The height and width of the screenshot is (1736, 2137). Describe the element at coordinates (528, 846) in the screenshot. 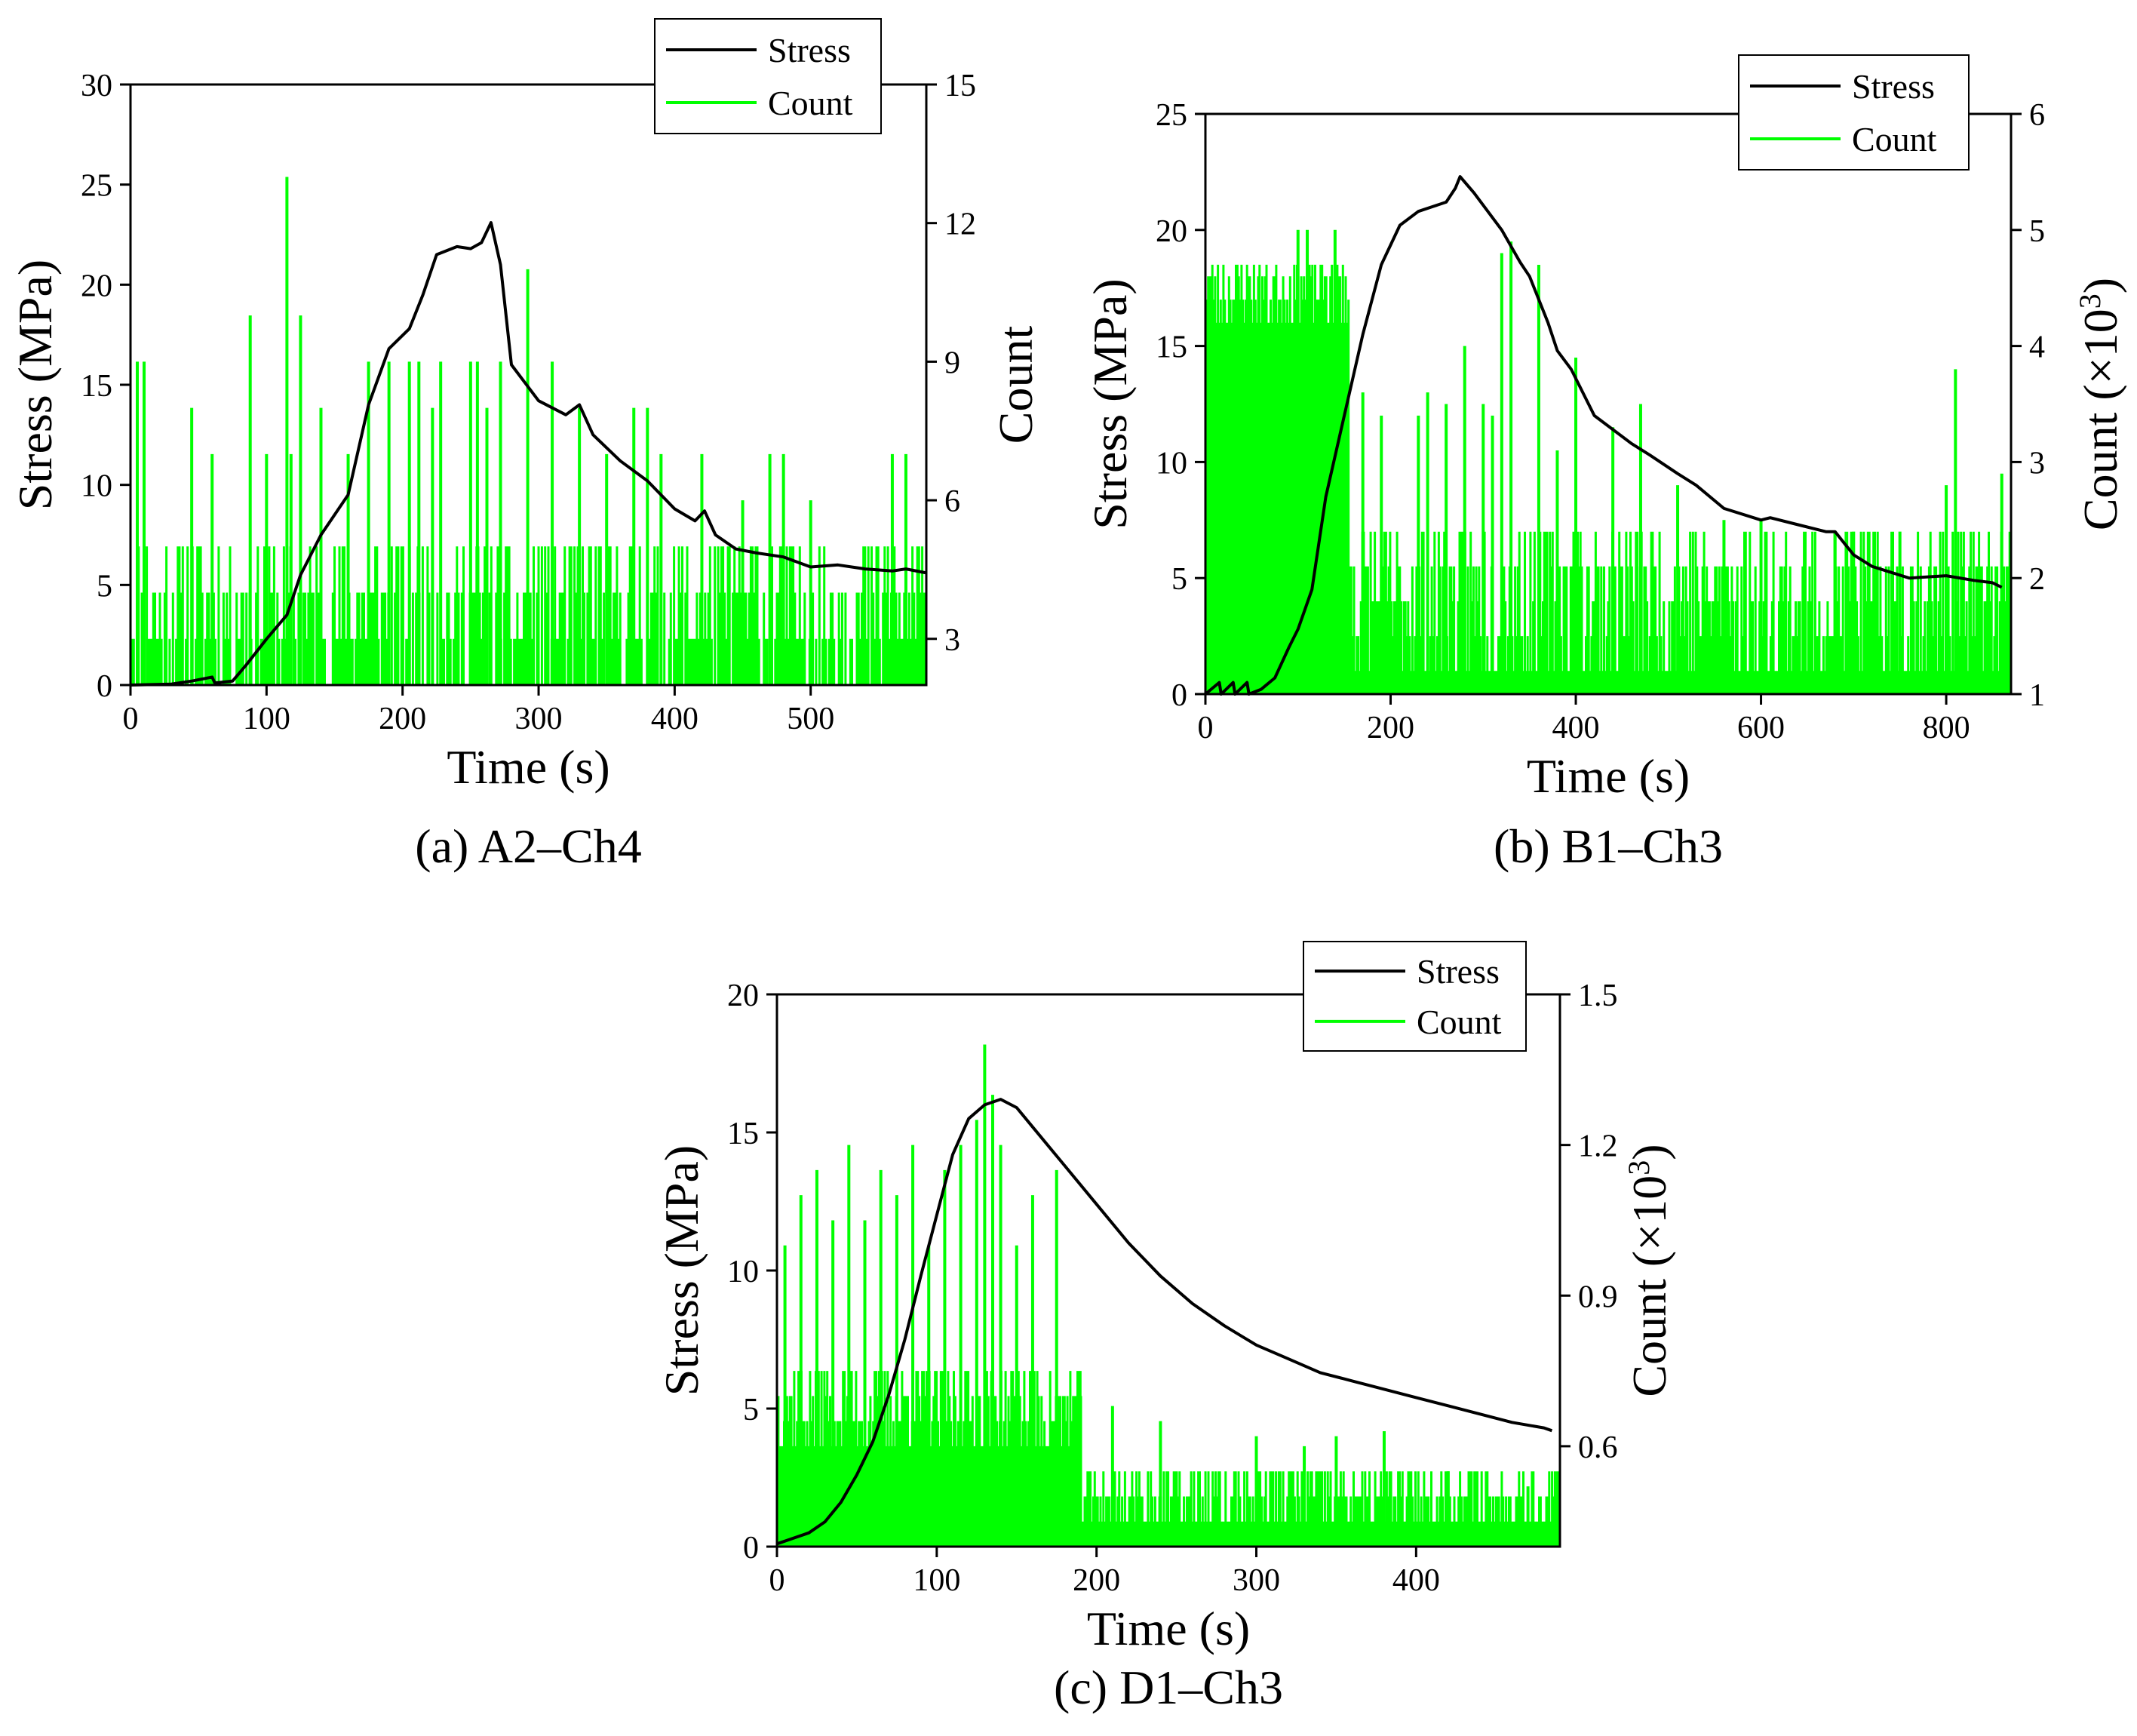

I see `caption-a: (a) A2–Ch4` at that location.